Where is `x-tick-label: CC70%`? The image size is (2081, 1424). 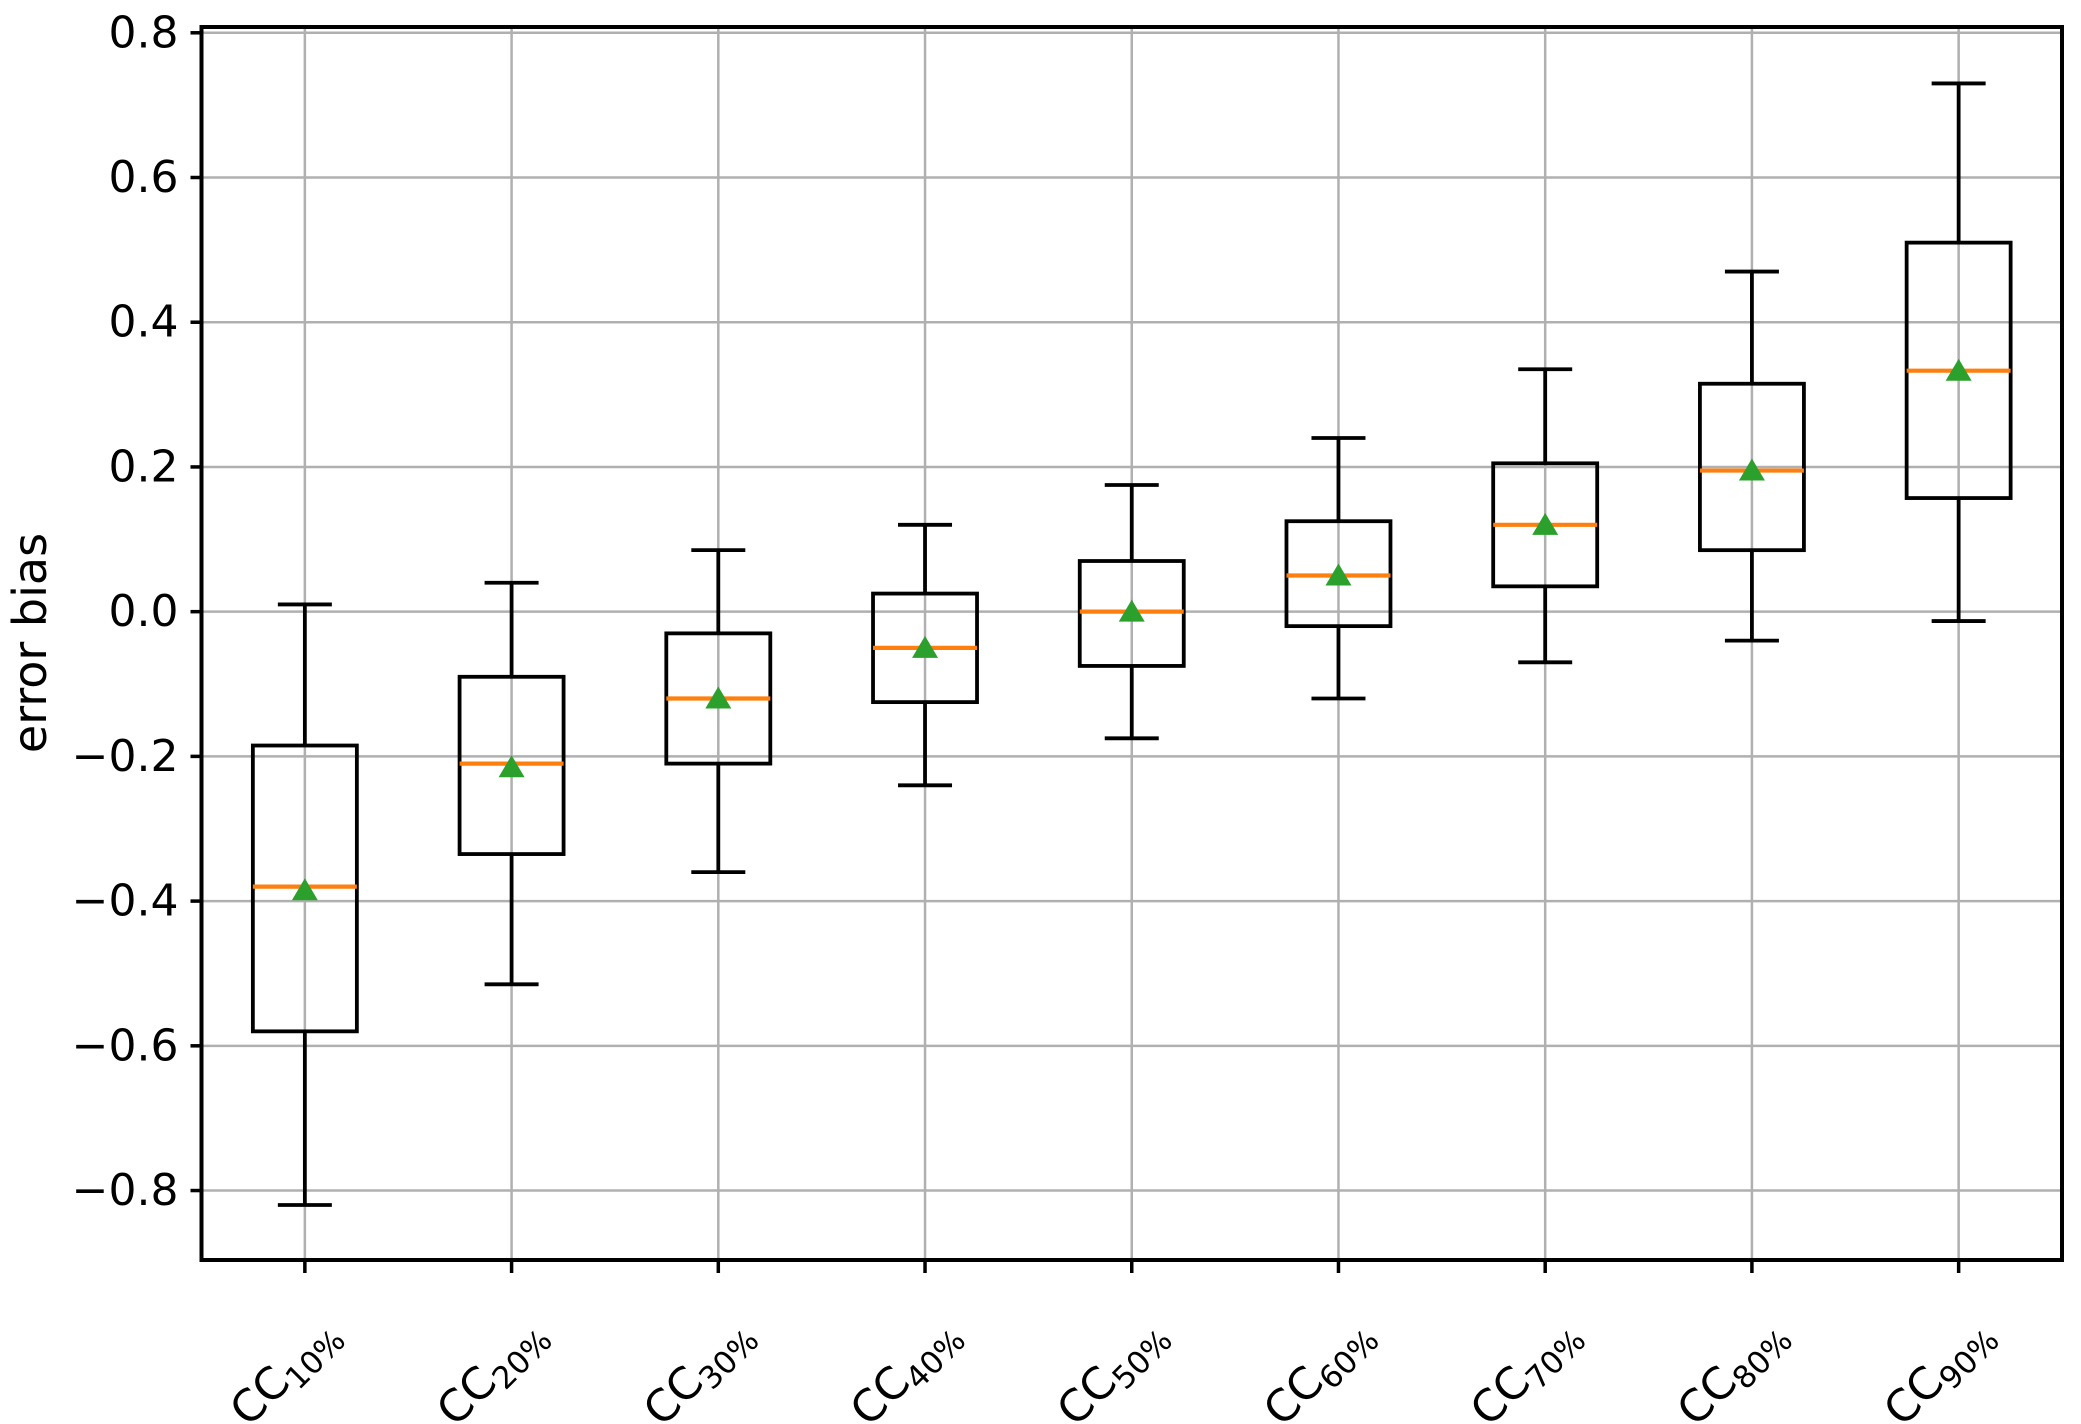 x-tick-label: CC70% is located at coordinates (1527, 1366).